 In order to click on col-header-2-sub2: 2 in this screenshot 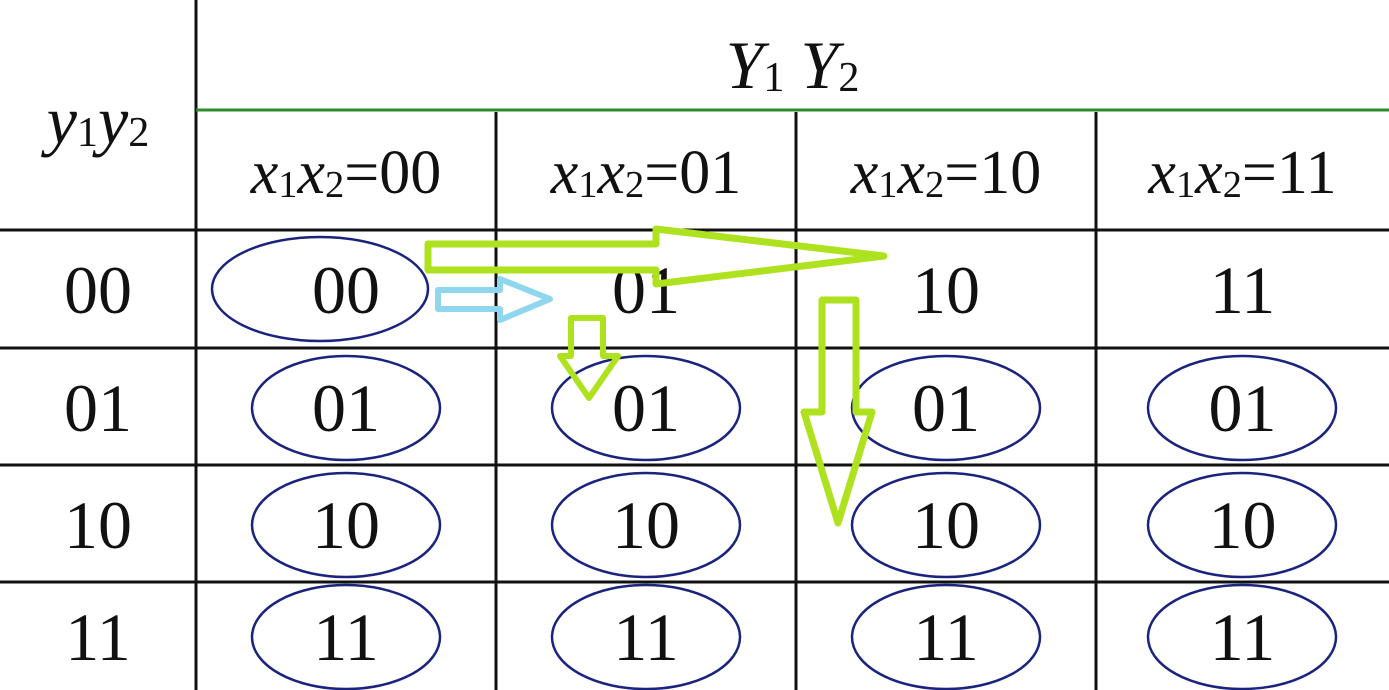, I will do `click(935, 184)`.